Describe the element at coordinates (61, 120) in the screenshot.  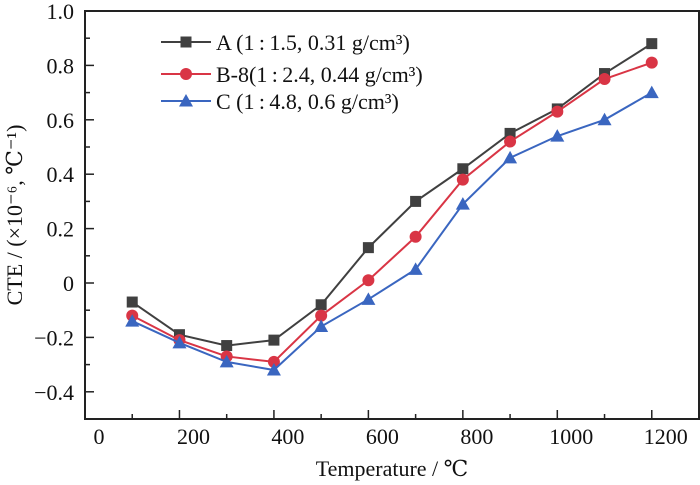
I see `y-tick-label: 0.6` at that location.